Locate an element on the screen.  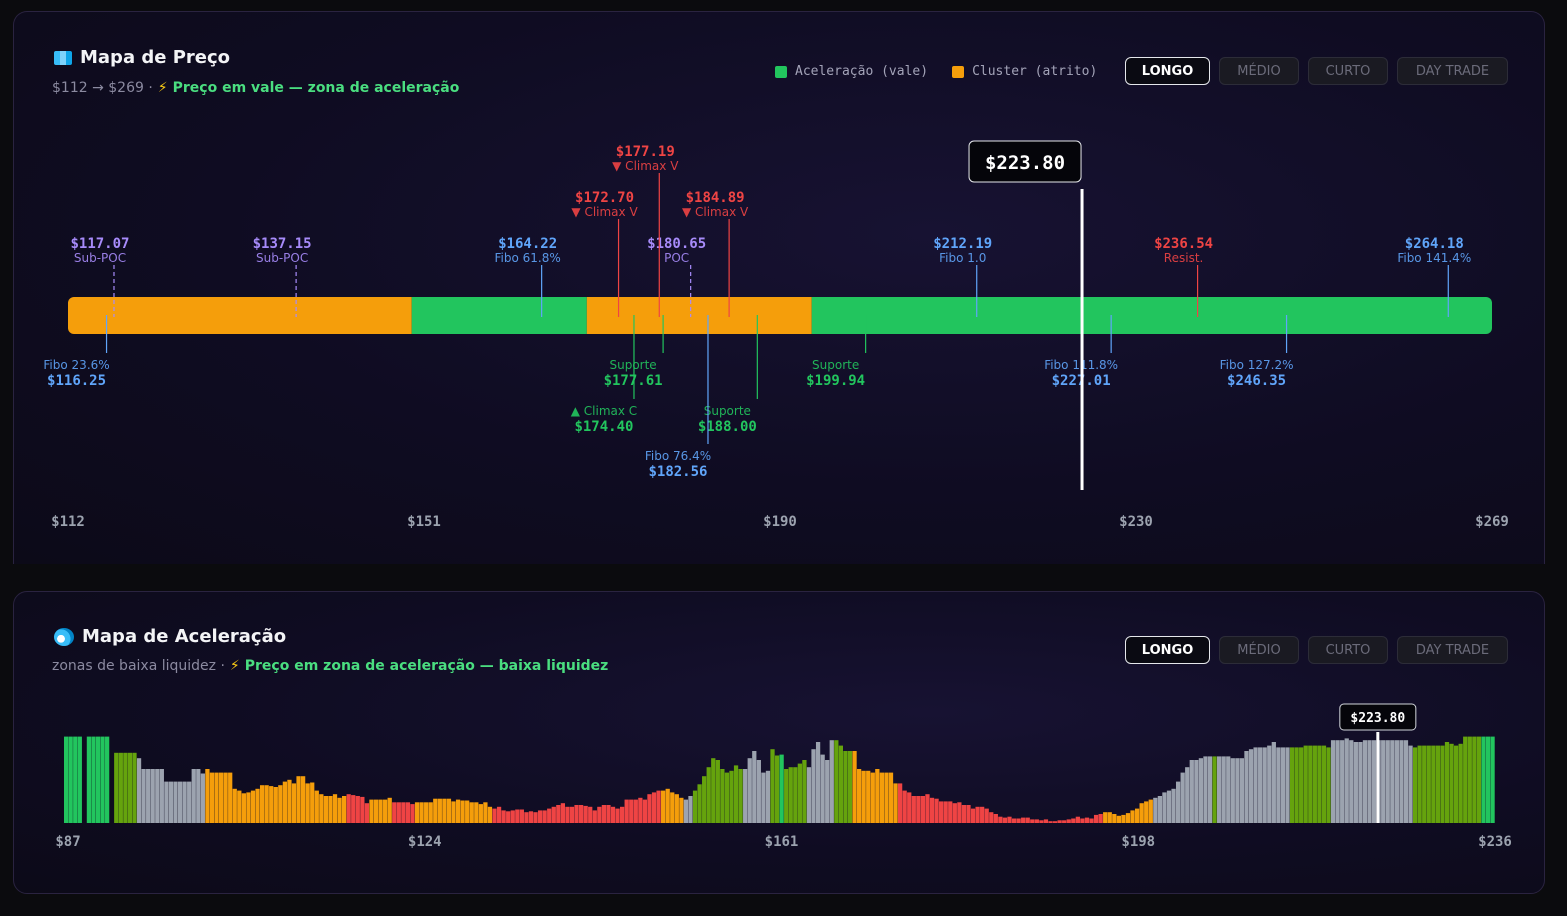
x-tick-label: $190 is located at coordinates (780, 522).